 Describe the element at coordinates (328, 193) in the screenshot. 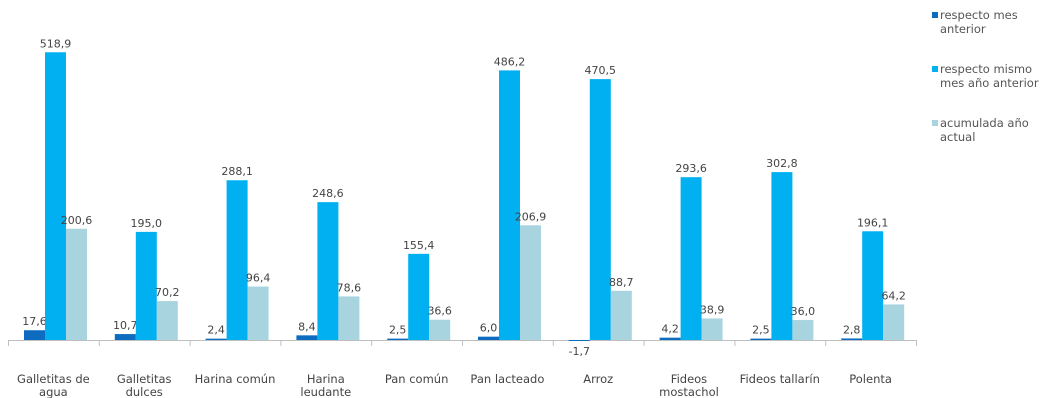

I see `data-label: 248,6` at that location.